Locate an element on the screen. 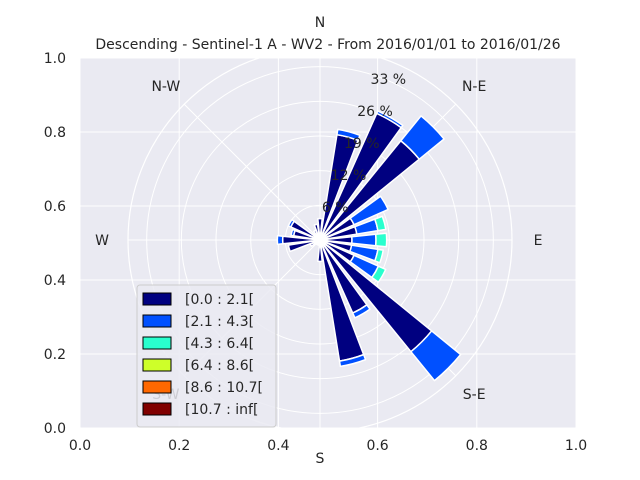  y-tick-label: 0.2 is located at coordinates (55, 355).